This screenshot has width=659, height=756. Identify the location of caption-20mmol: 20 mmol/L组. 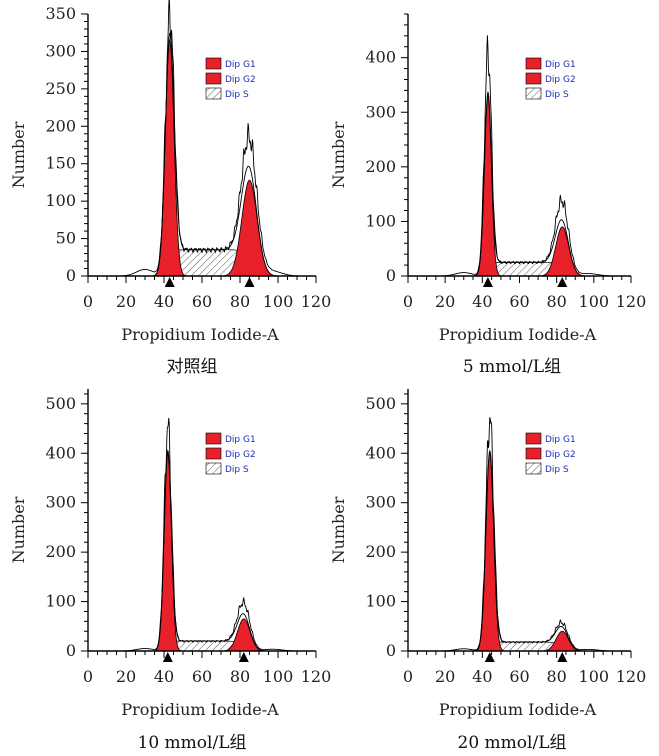
(512, 743).